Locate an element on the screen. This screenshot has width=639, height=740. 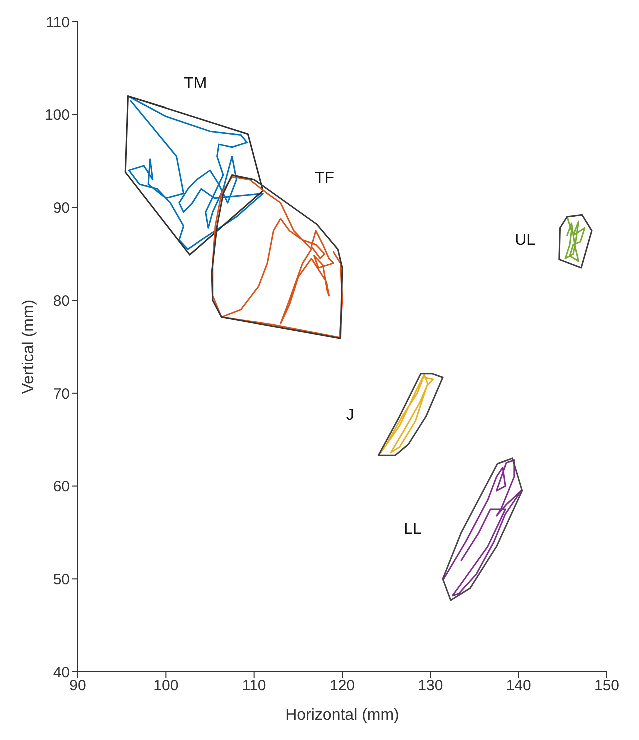
y-tick-label: 40 is located at coordinates (61, 673).